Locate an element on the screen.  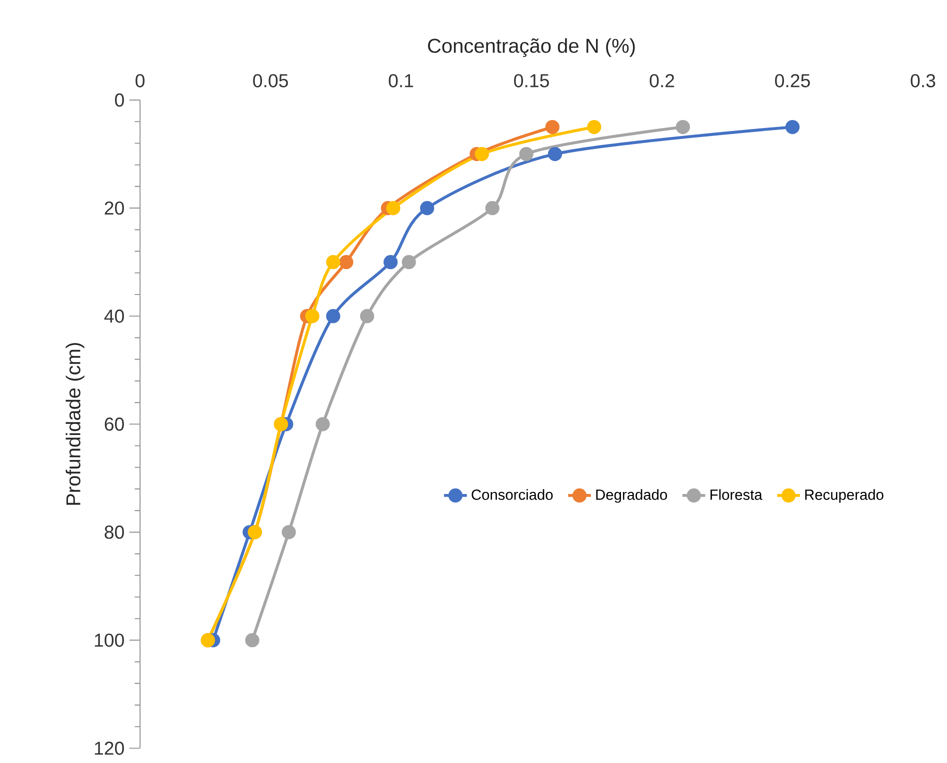
x-tick-label: 0.3 is located at coordinates (923, 81).